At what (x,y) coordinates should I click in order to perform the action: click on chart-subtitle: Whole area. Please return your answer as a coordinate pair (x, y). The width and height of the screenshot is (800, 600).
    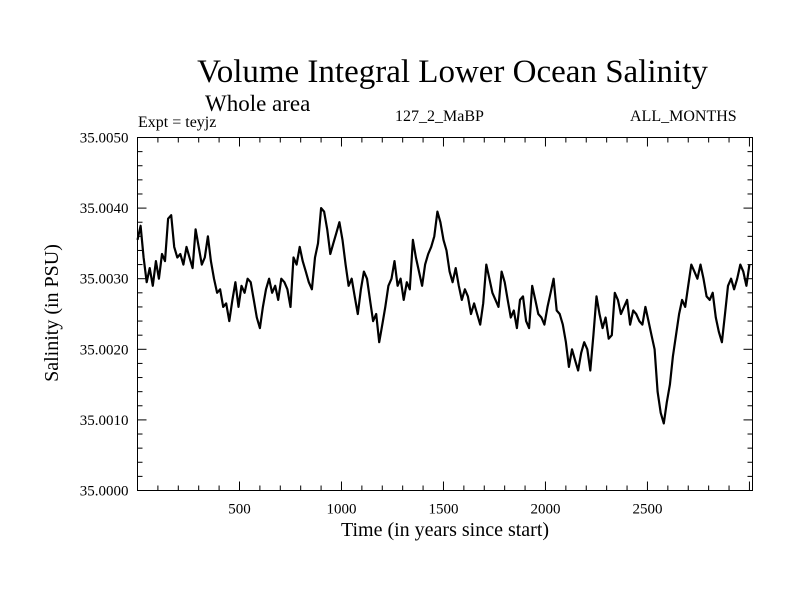
    Looking at the image, I should click on (258, 103).